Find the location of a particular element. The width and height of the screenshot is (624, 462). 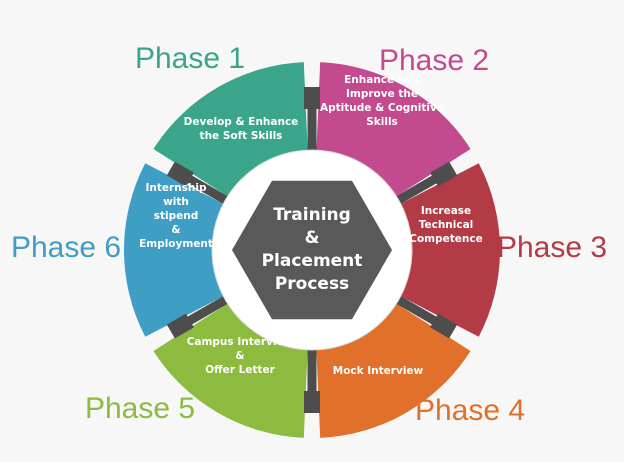

phase-6-text-line: Employment is located at coordinates (176, 244).